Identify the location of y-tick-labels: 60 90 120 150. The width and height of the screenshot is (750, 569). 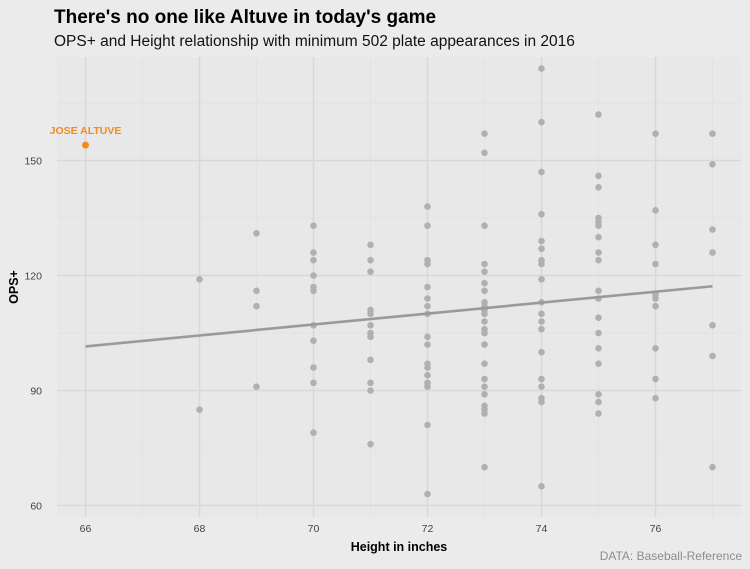
(33, 334).